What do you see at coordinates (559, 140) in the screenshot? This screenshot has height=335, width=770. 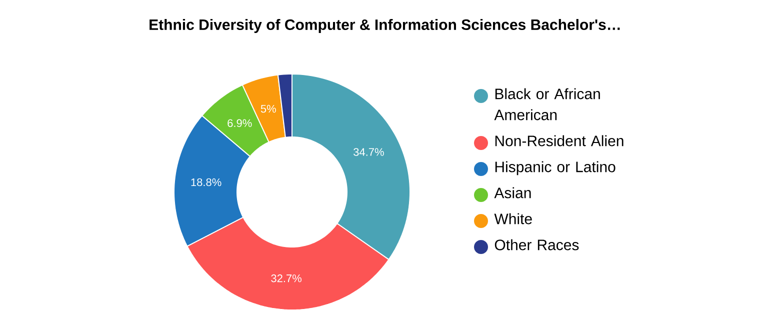 I see `legend-label: Non-Resident Alien` at bounding box center [559, 140].